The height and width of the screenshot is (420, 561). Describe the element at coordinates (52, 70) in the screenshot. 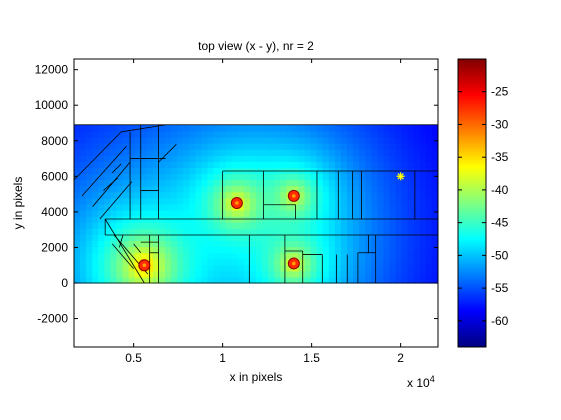

I see `y-tick-label: 12000` at that location.